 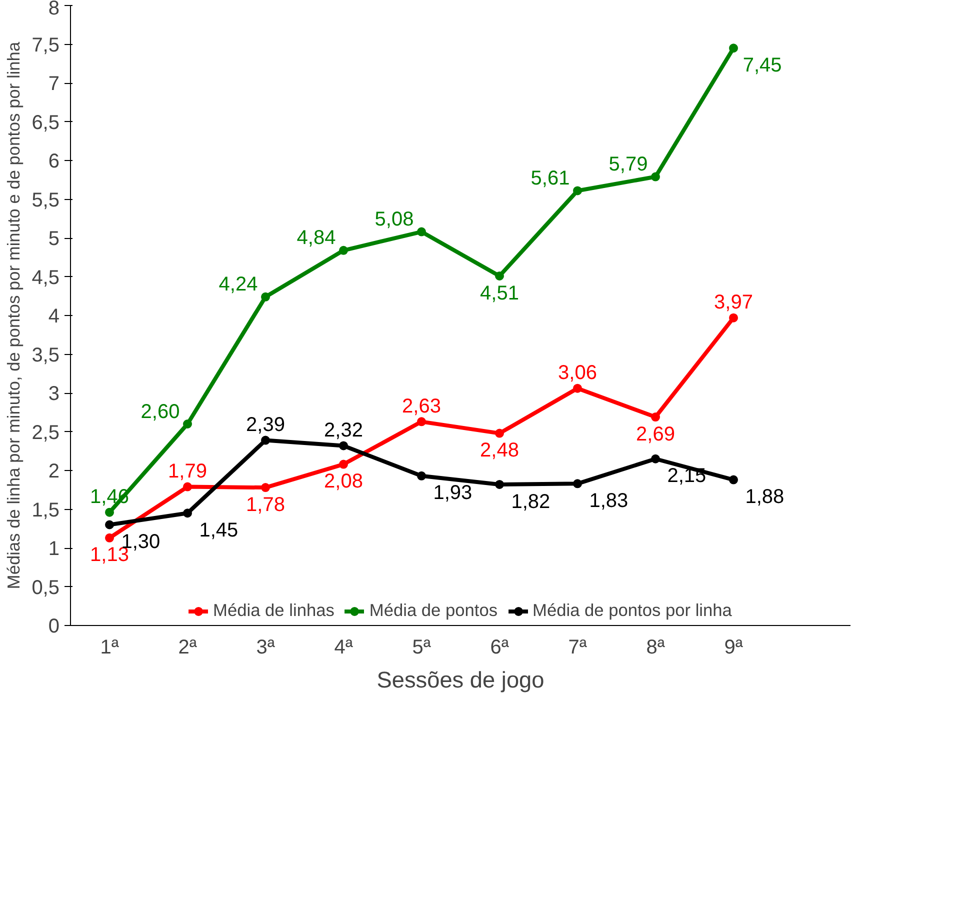 What do you see at coordinates (344, 647) in the screenshot?
I see `x-tick-label: 4ª` at bounding box center [344, 647].